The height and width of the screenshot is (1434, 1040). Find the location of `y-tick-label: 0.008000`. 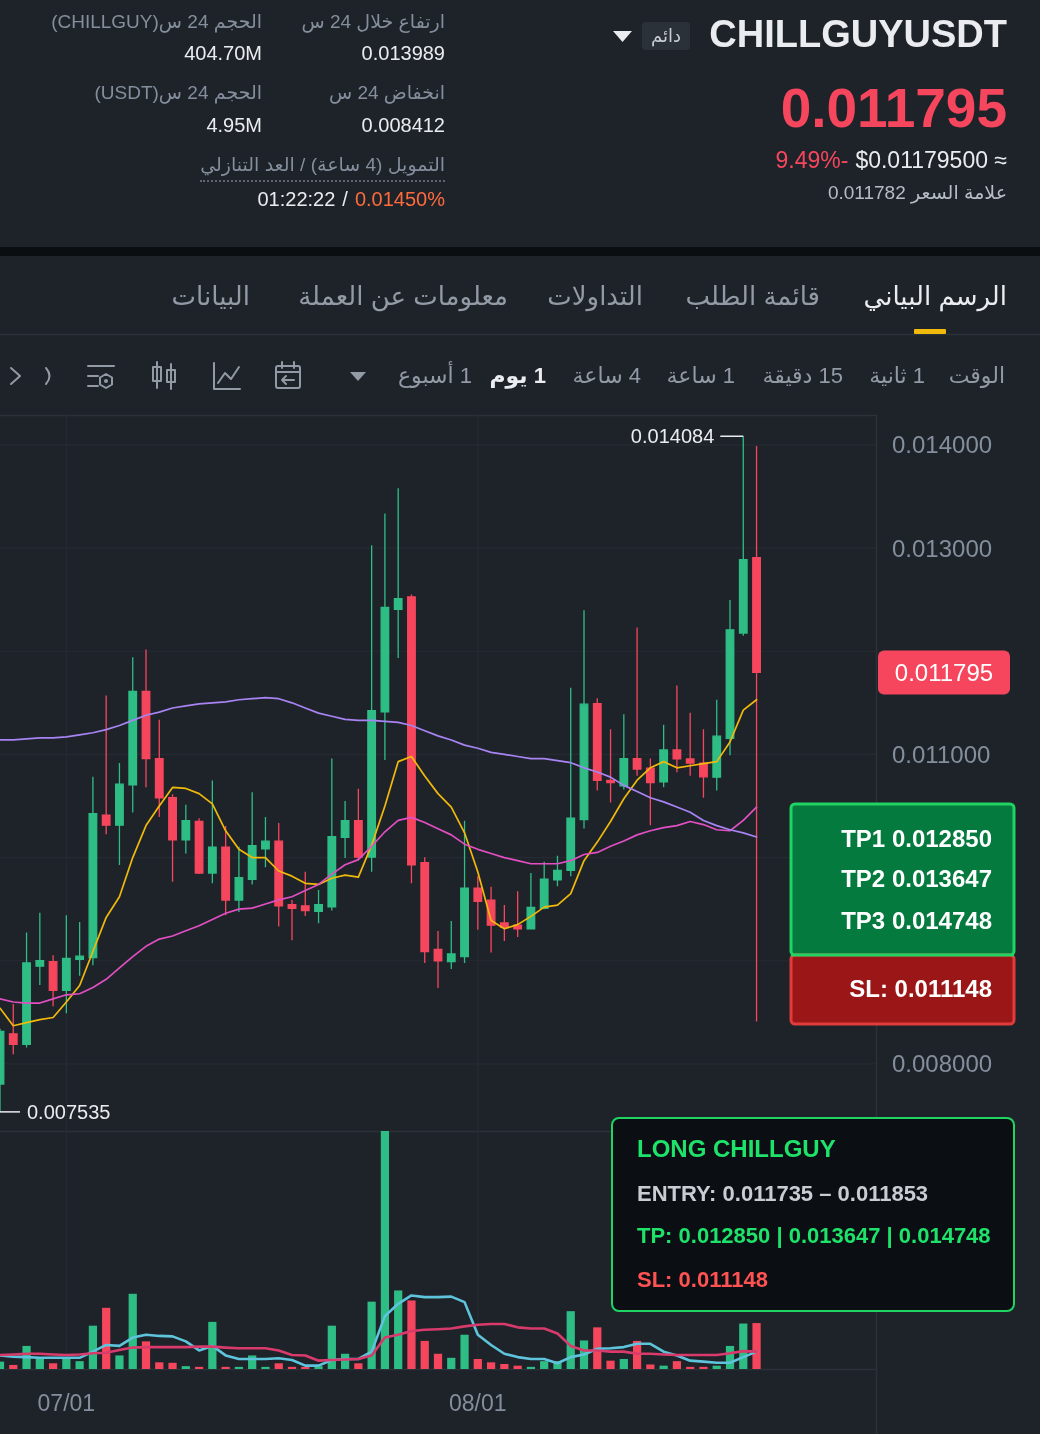

y-tick-label: 0.008000 is located at coordinates (942, 1064).